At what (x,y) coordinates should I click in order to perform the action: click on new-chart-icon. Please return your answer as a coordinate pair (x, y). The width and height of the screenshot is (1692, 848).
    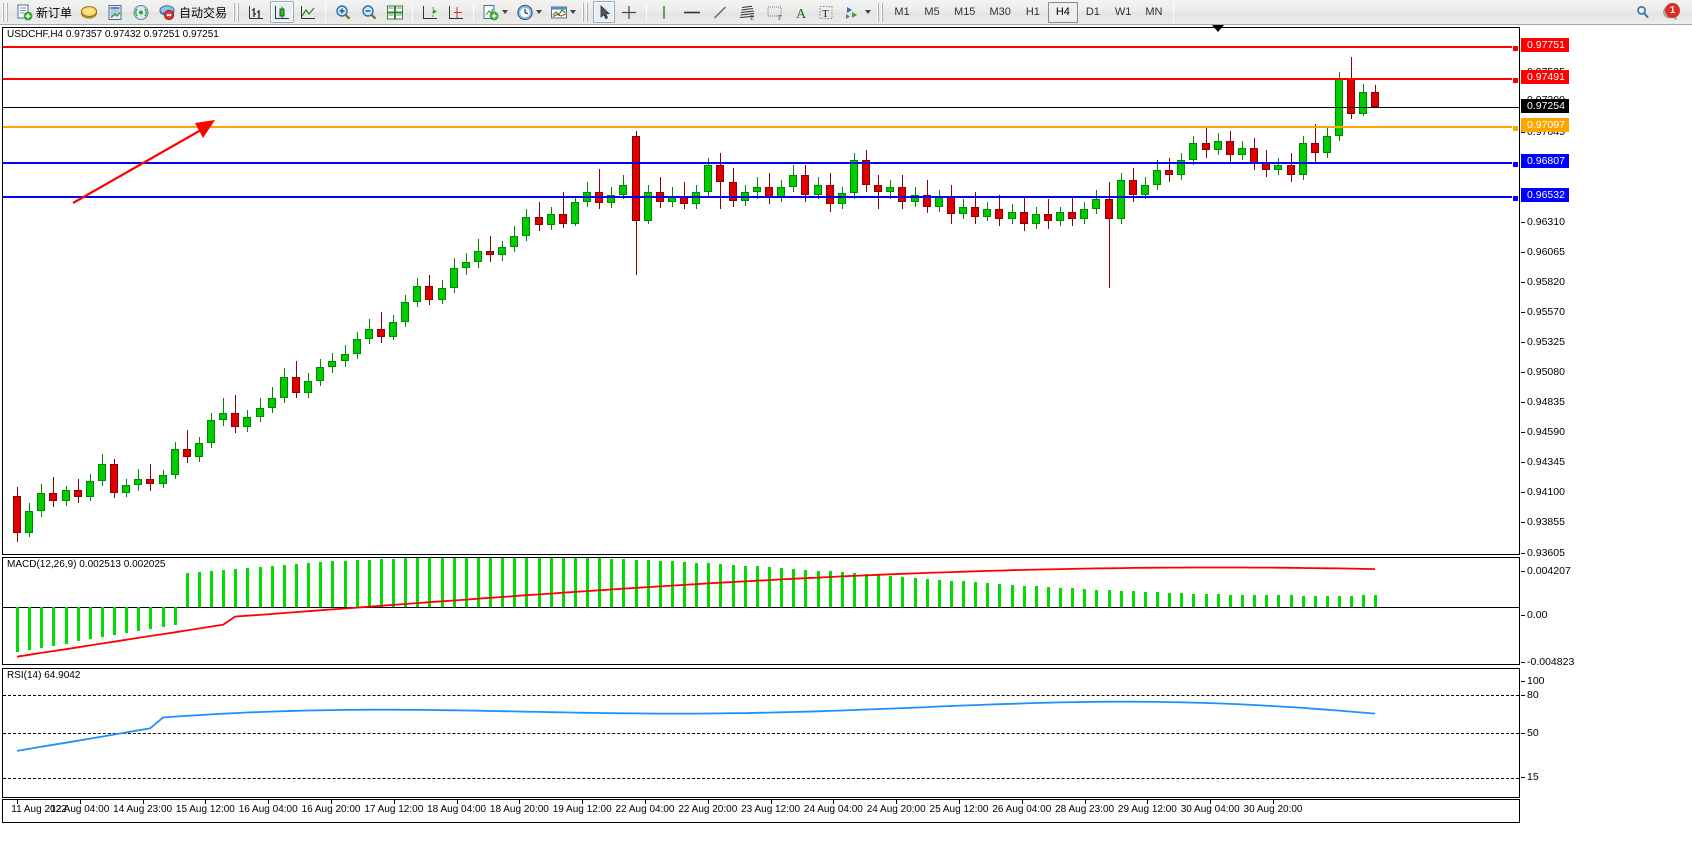
    Looking at the image, I should click on (495, 12).